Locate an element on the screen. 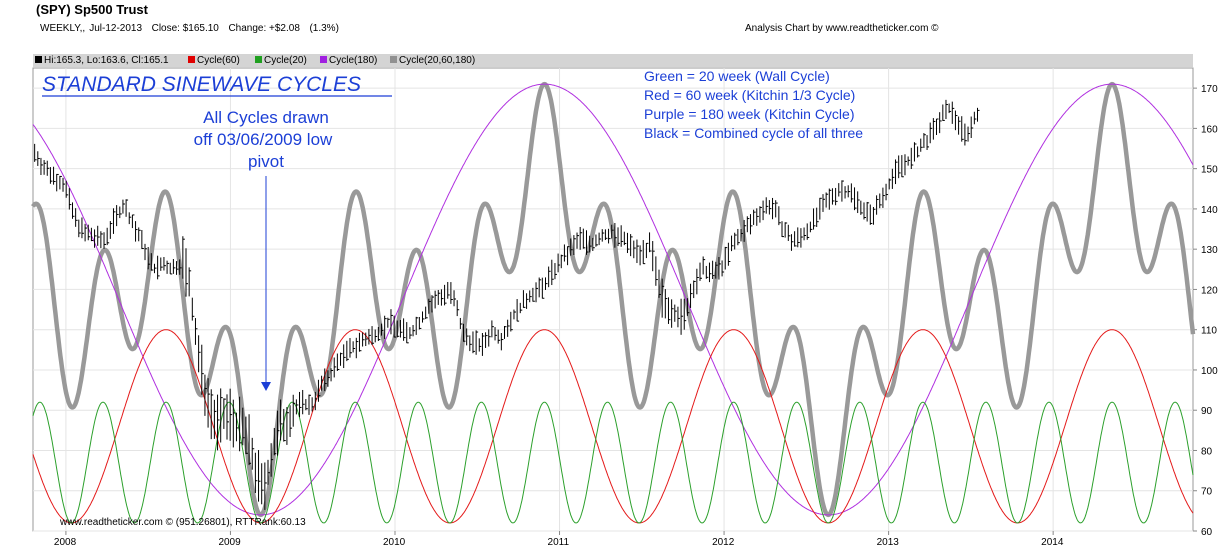 The image size is (1225, 552). y-tick-label: 170 is located at coordinates (1209, 89).